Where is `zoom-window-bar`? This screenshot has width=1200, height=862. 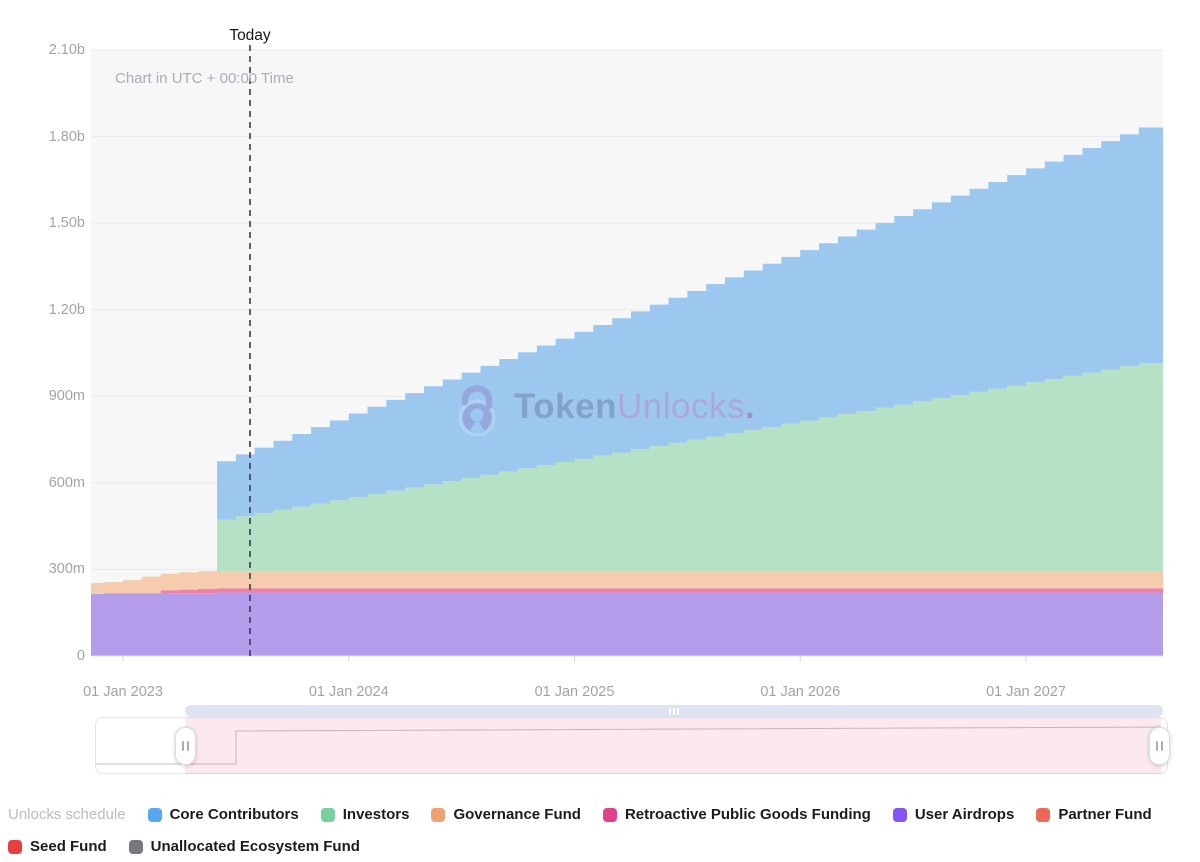 zoom-window-bar is located at coordinates (674, 711).